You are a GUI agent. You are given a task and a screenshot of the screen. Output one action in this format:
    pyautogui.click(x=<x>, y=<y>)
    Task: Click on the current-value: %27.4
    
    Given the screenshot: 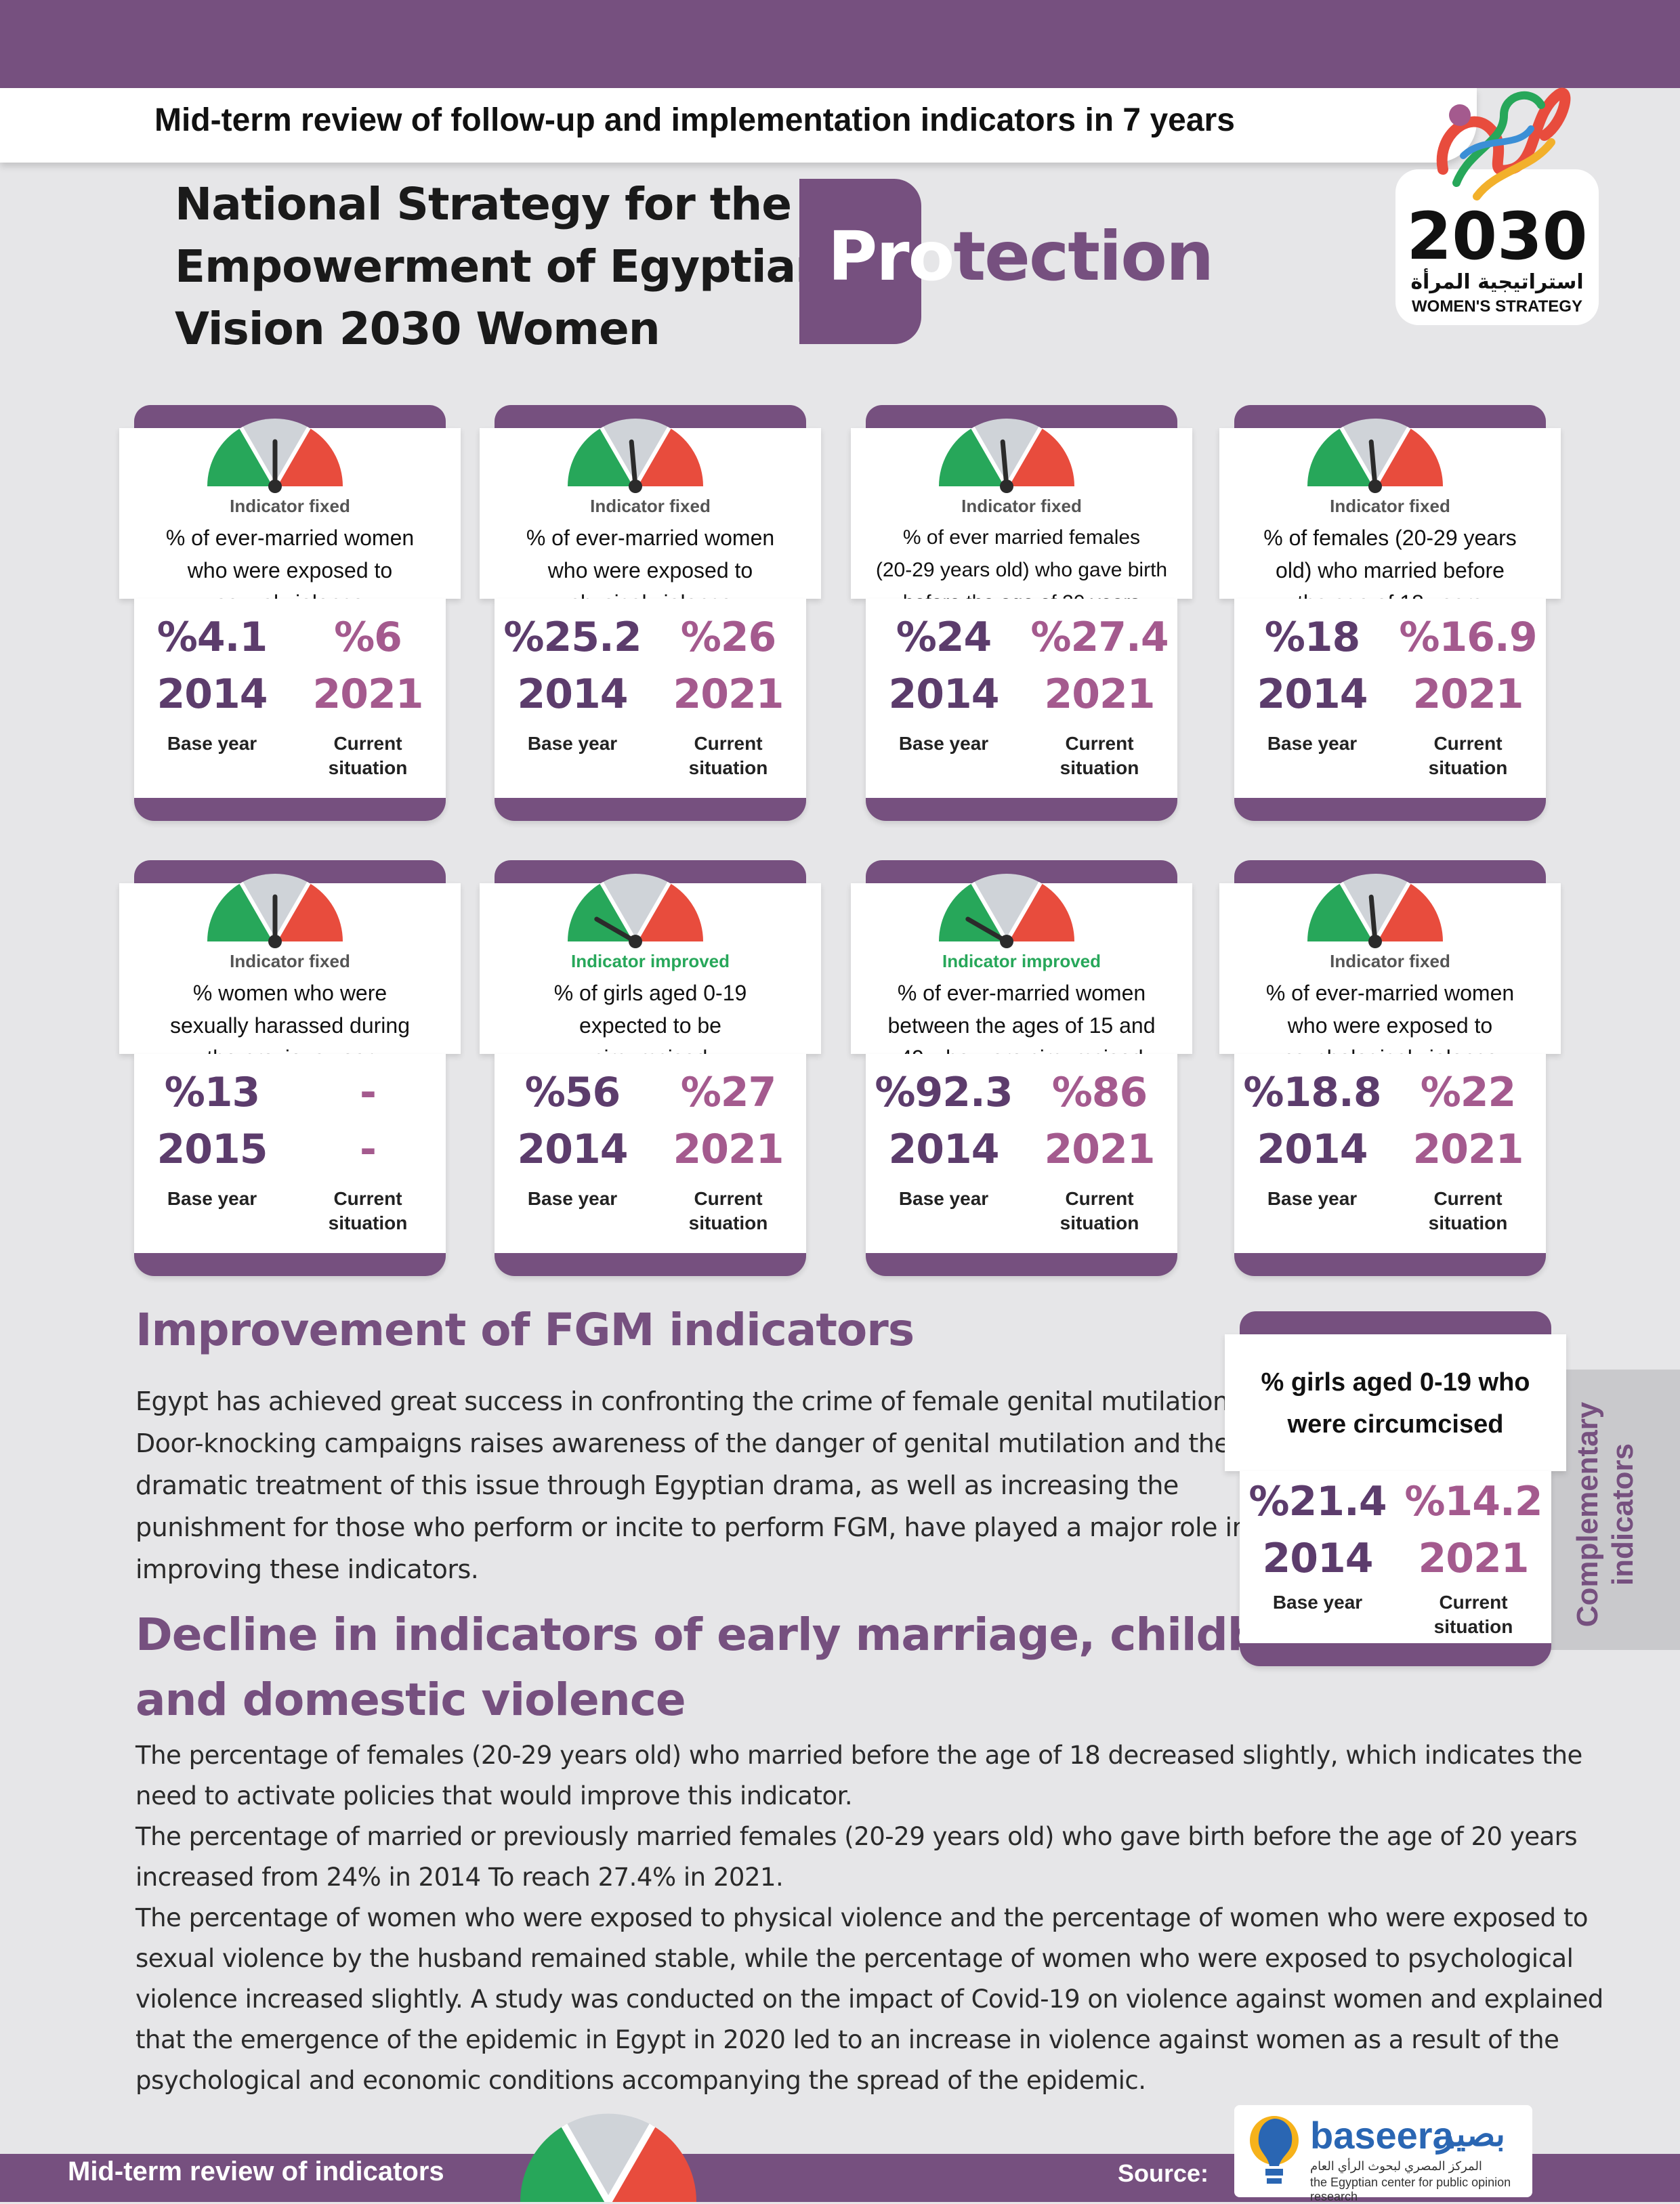 What is the action you would take?
    pyautogui.click(x=1099, y=637)
    